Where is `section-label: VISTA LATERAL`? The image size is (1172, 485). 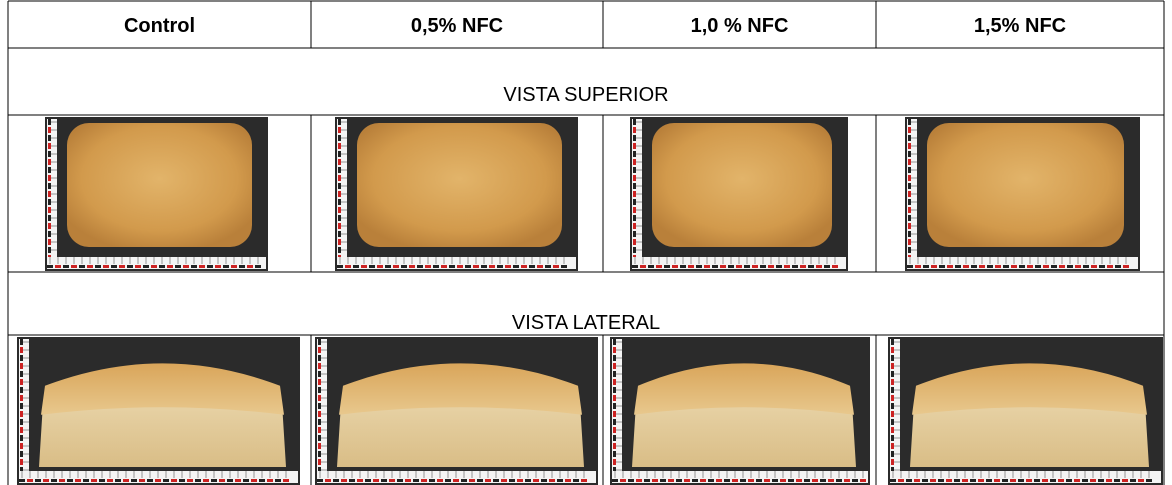
section-label: VISTA LATERAL is located at coordinates (586, 323).